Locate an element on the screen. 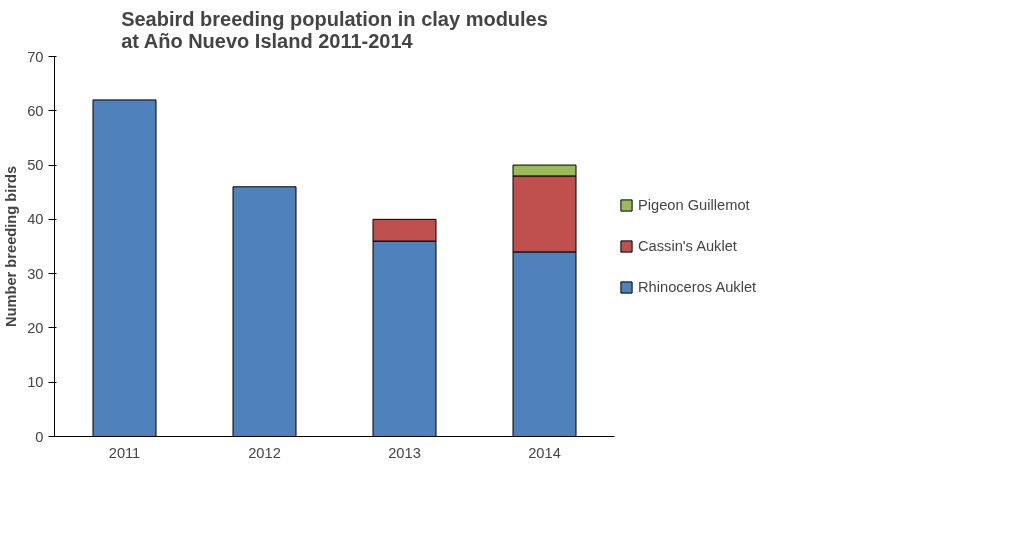 The height and width of the screenshot is (534, 1010). y-tick-label: 0 is located at coordinates (39, 436).